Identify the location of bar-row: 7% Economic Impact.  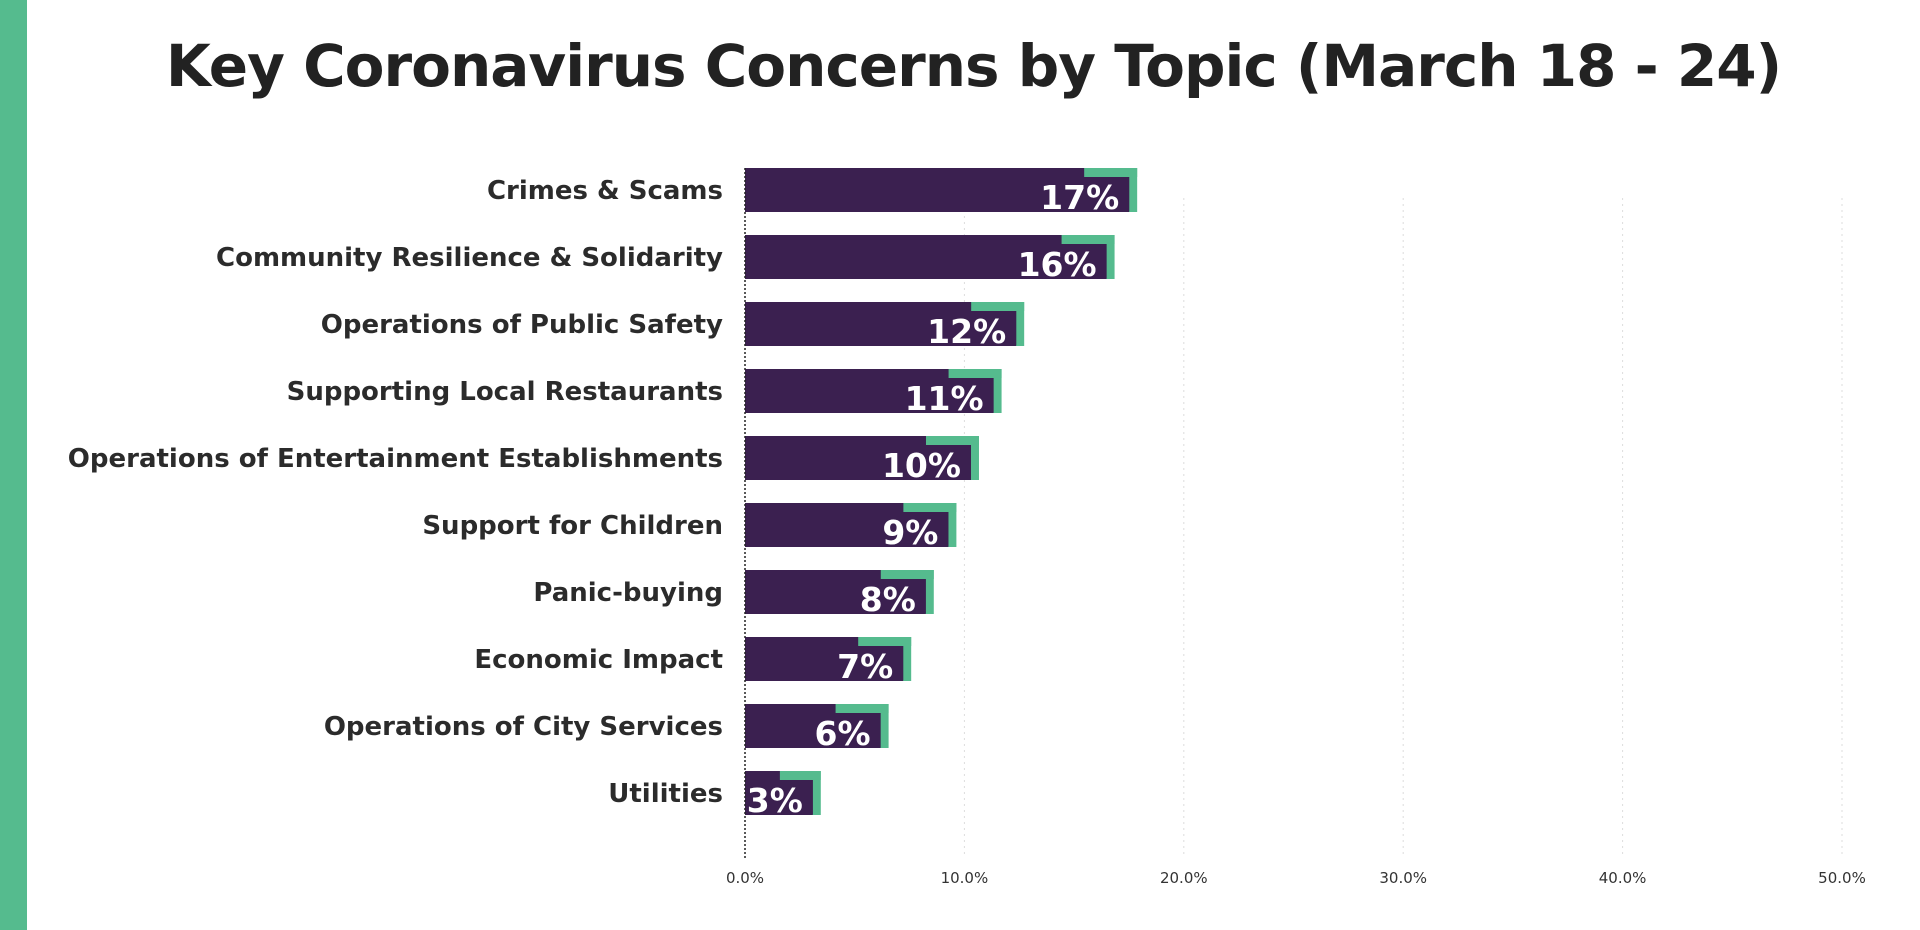
(693, 661).